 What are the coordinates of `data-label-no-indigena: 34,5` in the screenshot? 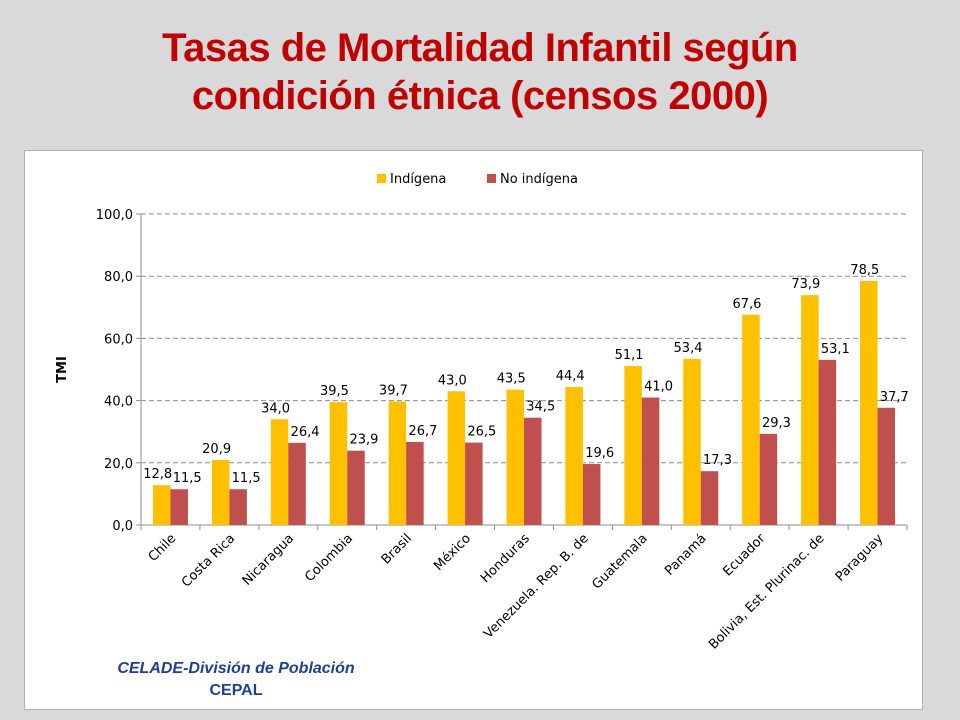 It's located at (540, 407).